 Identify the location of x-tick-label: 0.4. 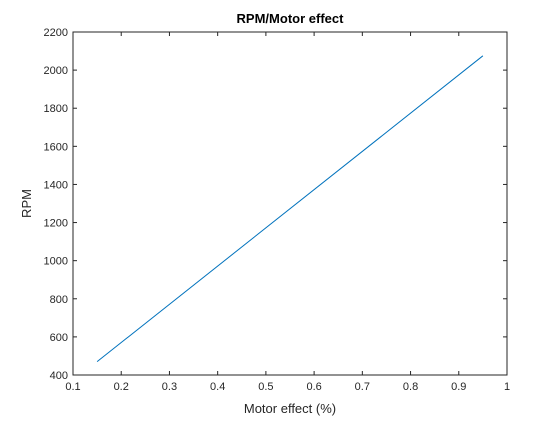
(217, 387).